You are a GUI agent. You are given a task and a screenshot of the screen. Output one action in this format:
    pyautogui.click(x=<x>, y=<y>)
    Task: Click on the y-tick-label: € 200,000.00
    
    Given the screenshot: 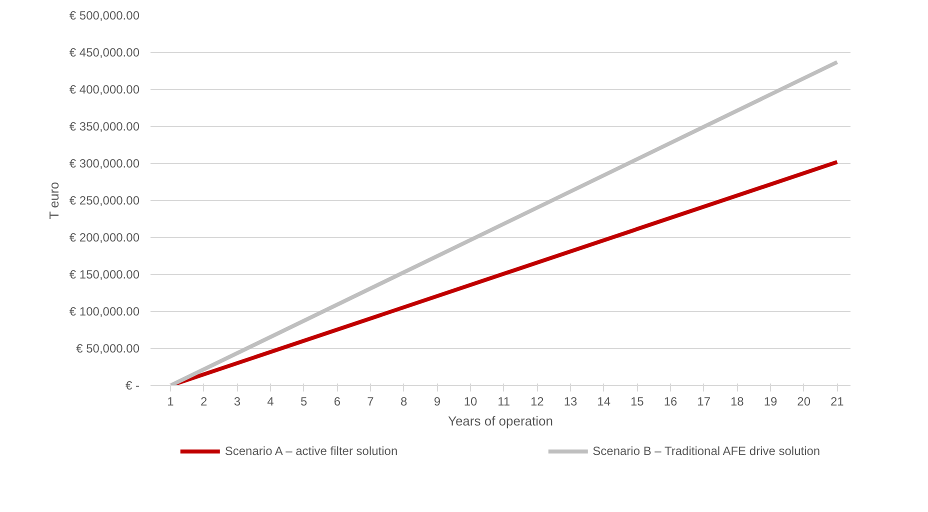 What is the action you would take?
    pyautogui.click(x=104, y=237)
    